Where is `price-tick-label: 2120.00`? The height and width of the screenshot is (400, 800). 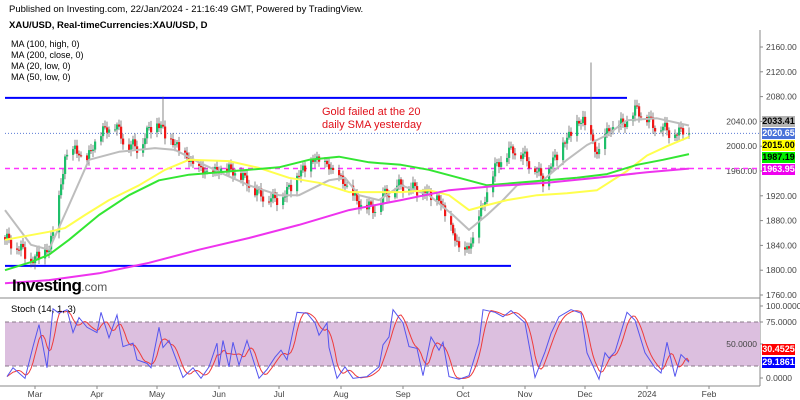
price-tick-label: 2120.00 is located at coordinates (781, 72).